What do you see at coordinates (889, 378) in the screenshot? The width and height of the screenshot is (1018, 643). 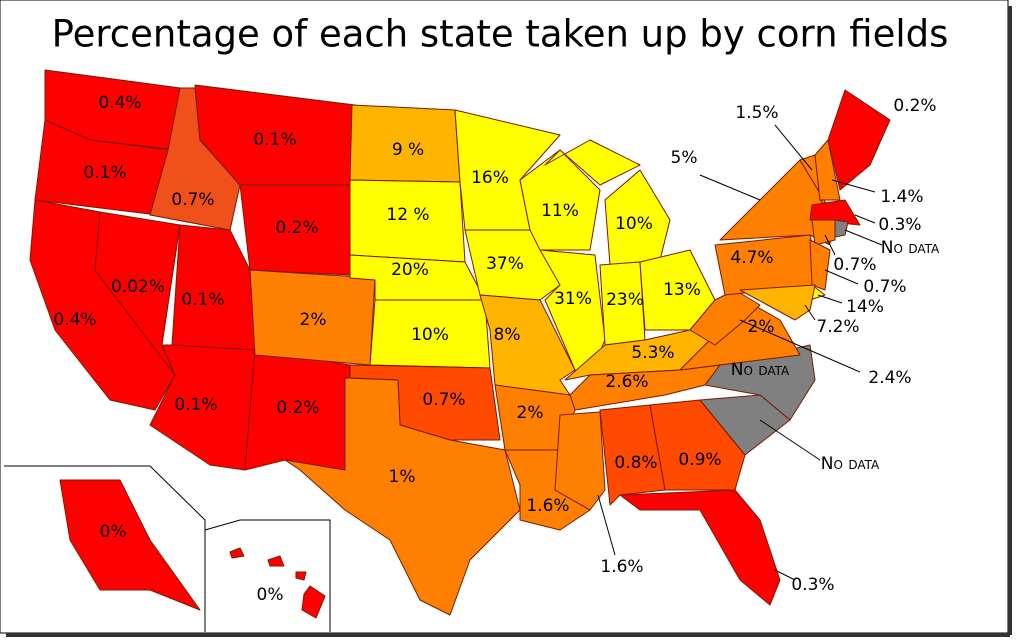 I see `region-label: 2.4%` at bounding box center [889, 378].